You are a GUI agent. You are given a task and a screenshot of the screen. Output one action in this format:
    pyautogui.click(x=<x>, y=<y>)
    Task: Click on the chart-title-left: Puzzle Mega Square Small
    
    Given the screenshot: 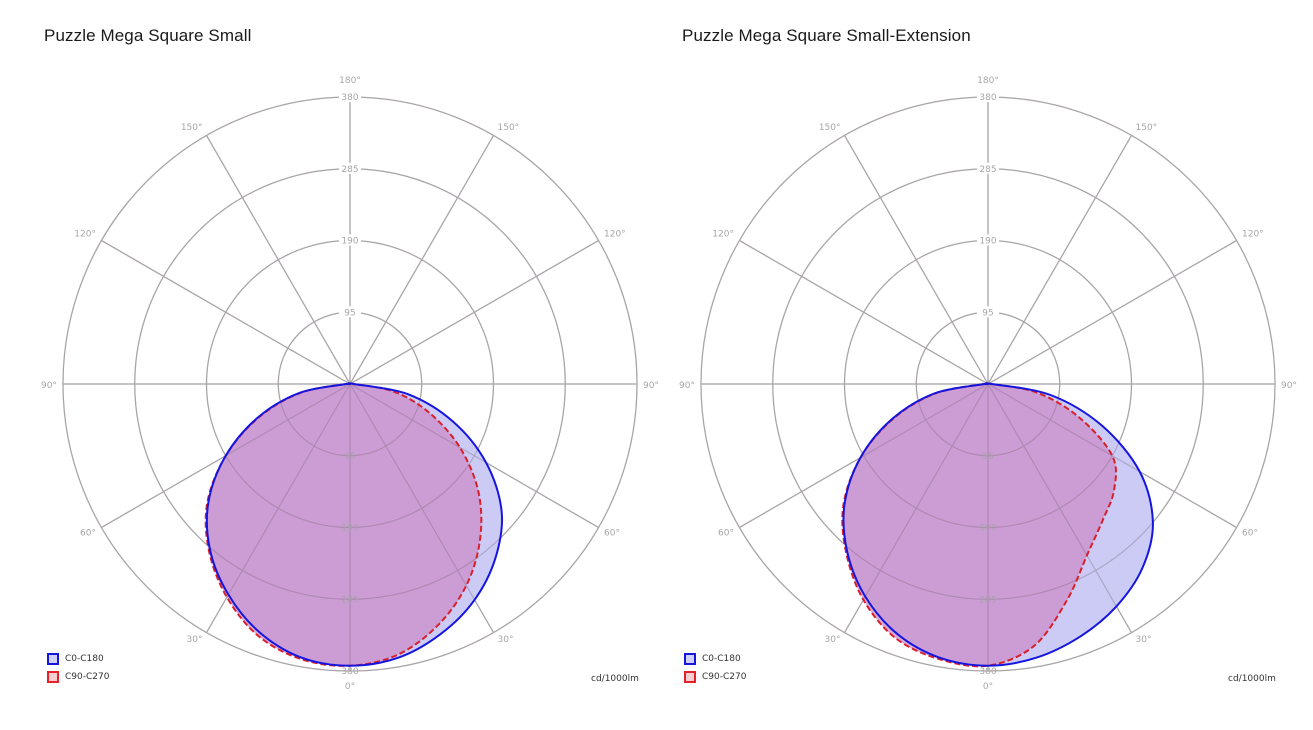 What is the action you would take?
    pyautogui.click(x=148, y=35)
    